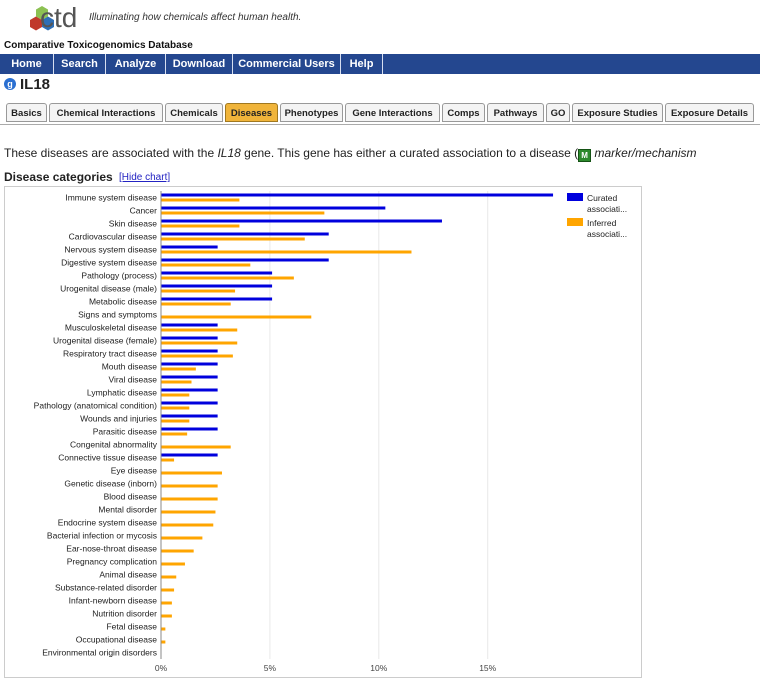 This screenshot has width=760, height=680. I want to click on nav-analyze: Analyze, so click(136, 64).